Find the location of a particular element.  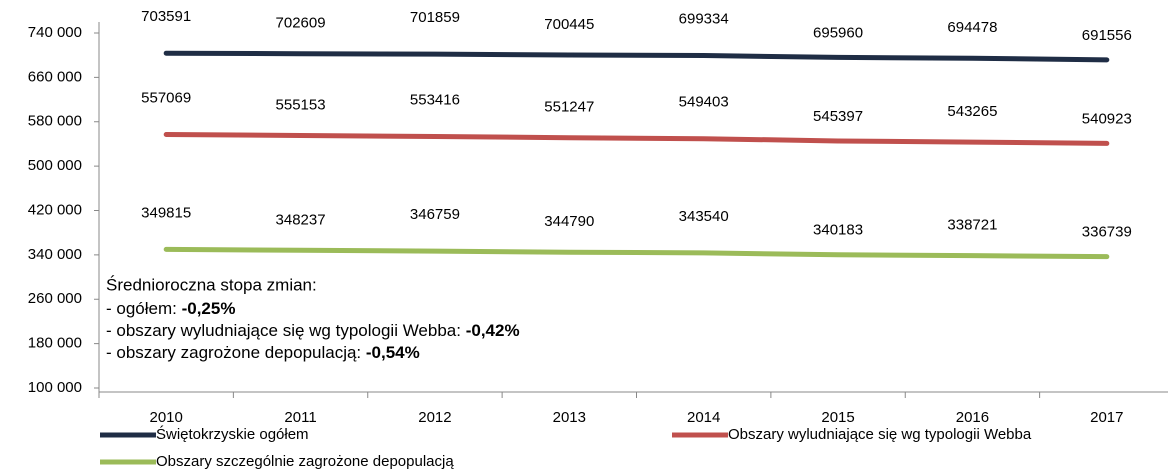

y-tick-label: 740 000 is located at coordinates (55, 32).